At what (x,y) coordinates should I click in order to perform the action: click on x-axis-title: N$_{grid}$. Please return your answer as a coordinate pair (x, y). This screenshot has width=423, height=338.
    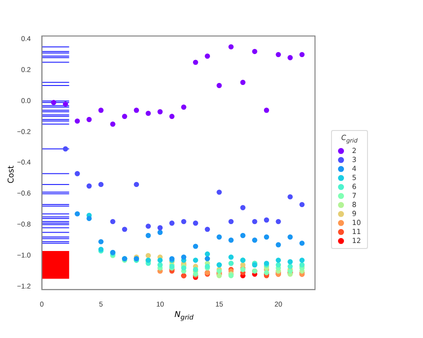
    Looking at the image, I should click on (184, 316).